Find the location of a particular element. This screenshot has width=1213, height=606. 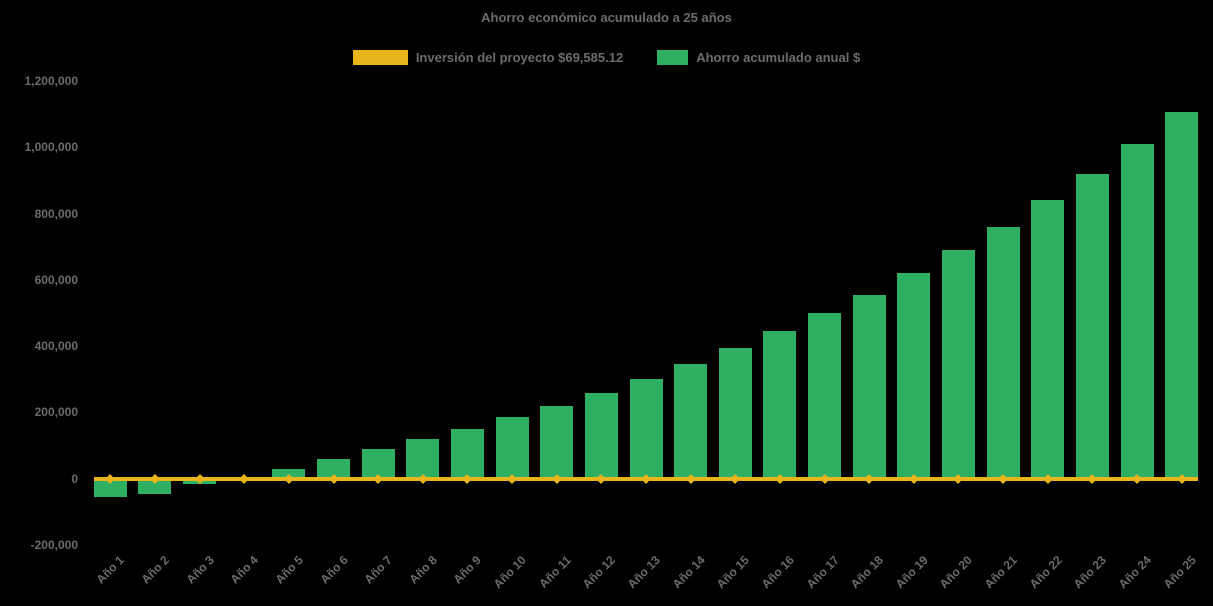

y-axis-tick-label: 600,000 is located at coordinates (56, 279).